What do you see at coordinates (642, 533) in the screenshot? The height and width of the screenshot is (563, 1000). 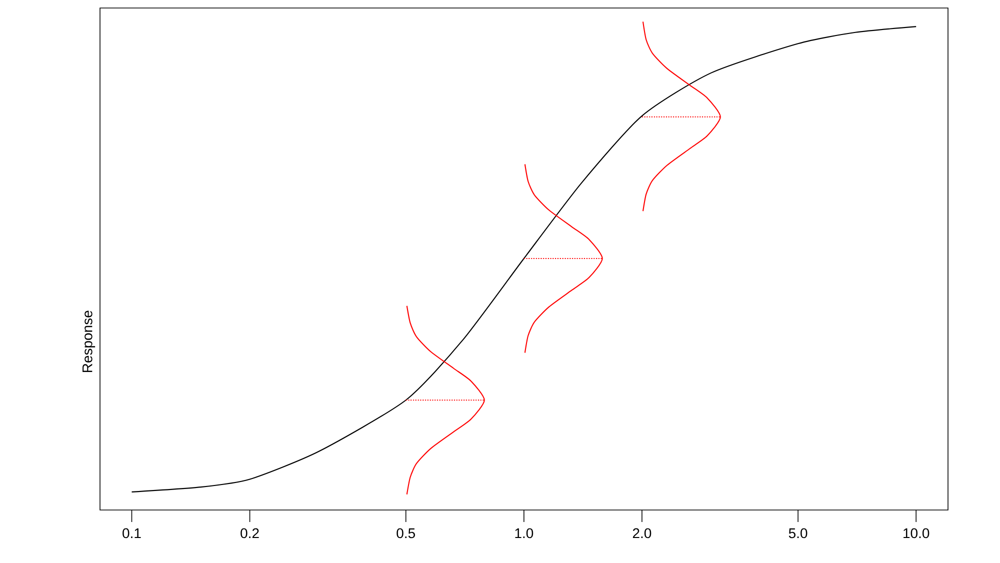 I see `x-tick-label: 2.0` at bounding box center [642, 533].